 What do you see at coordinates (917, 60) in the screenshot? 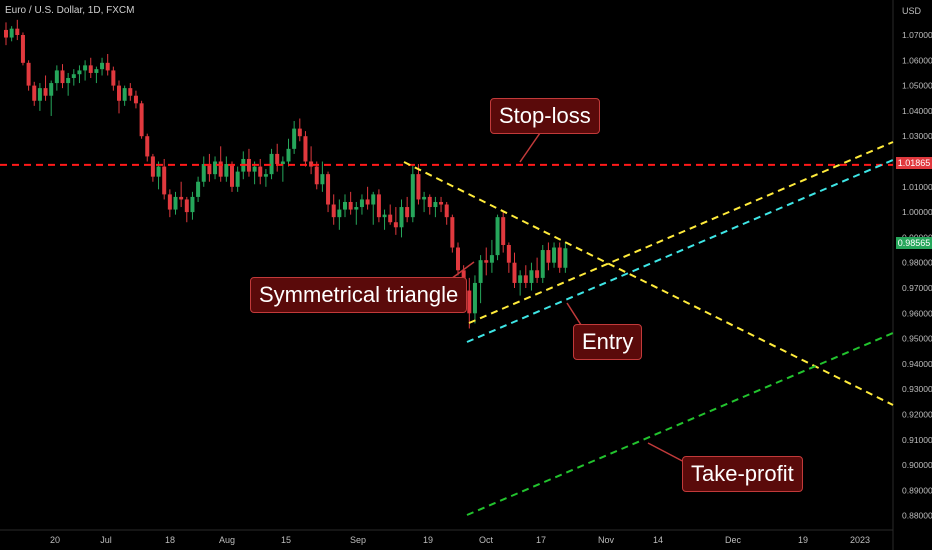
I see `price-tick-label: 1.06000` at bounding box center [917, 60].